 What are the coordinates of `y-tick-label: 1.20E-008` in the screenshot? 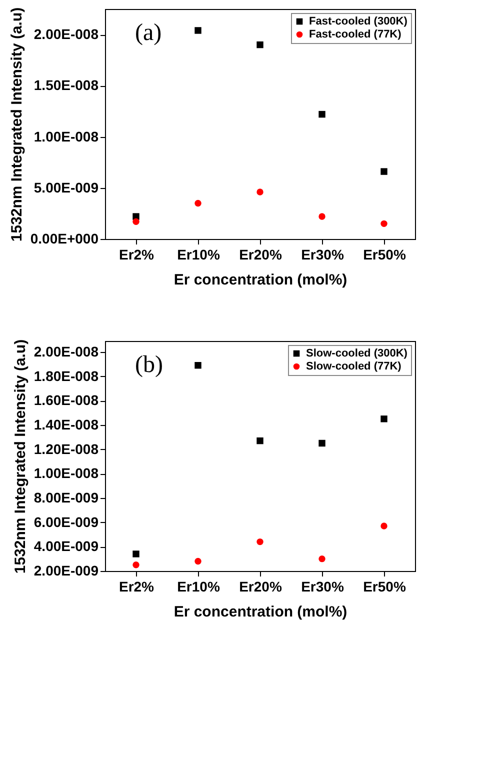 It's located at (66, 448).